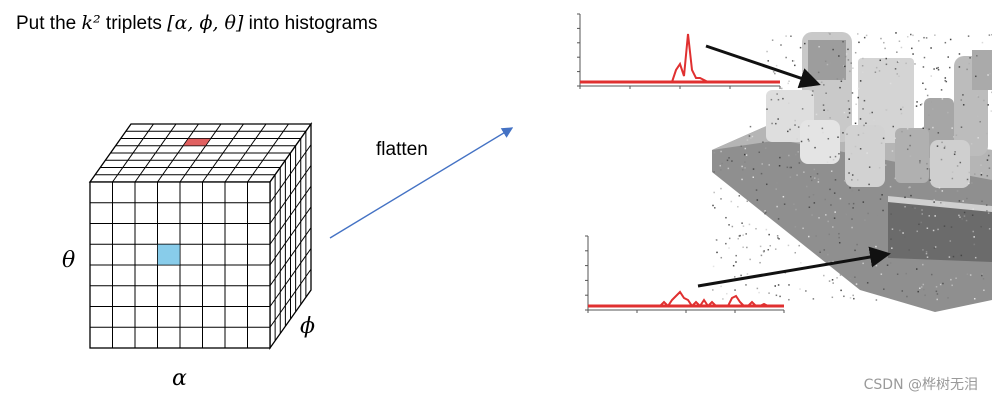  What do you see at coordinates (69, 260) in the screenshot?
I see `theta-label: θ` at bounding box center [69, 260].